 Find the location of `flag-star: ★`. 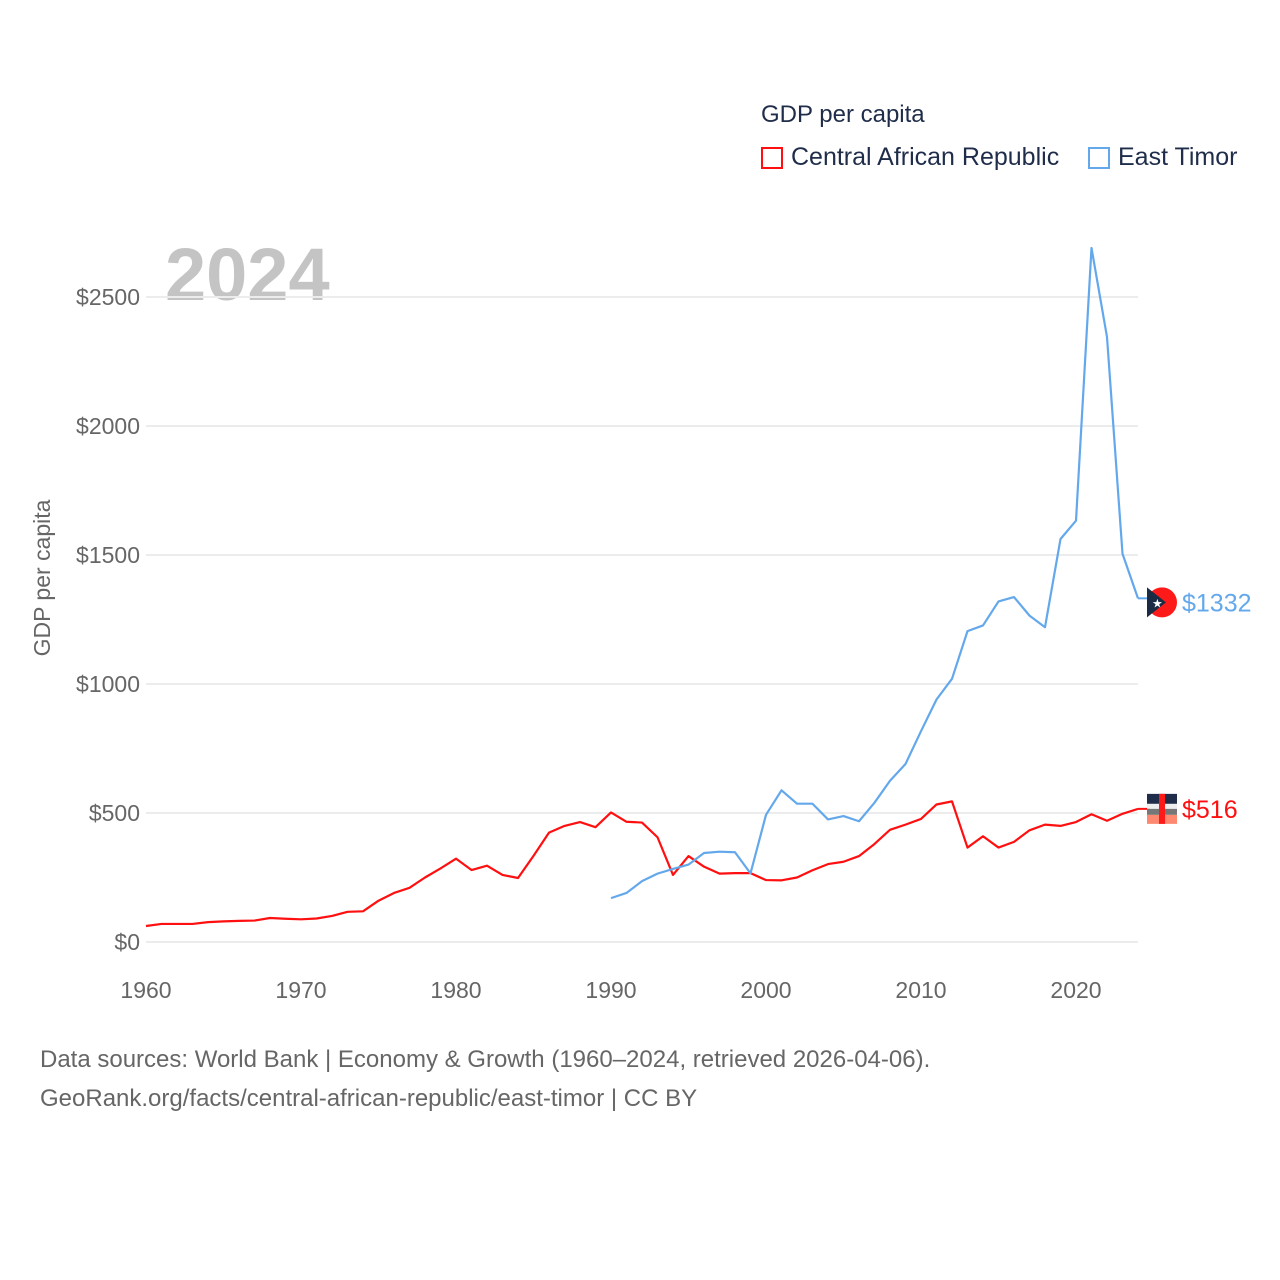

flag-star: ★ is located at coordinates (1157, 603).